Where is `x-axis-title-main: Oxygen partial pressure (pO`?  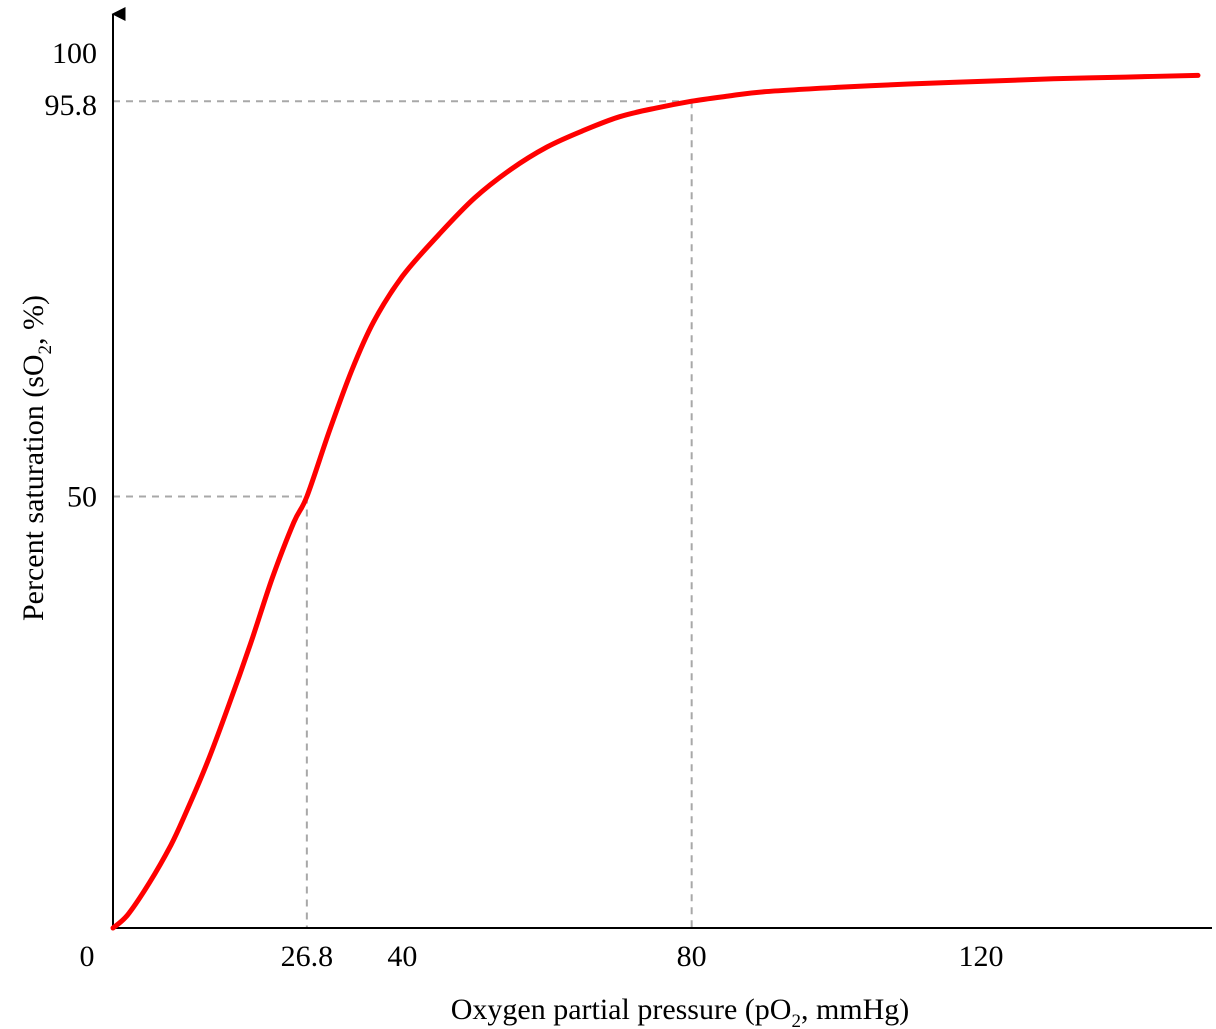
x-axis-title-main: Oxygen partial pressure (pO is located at coordinates (621, 1009).